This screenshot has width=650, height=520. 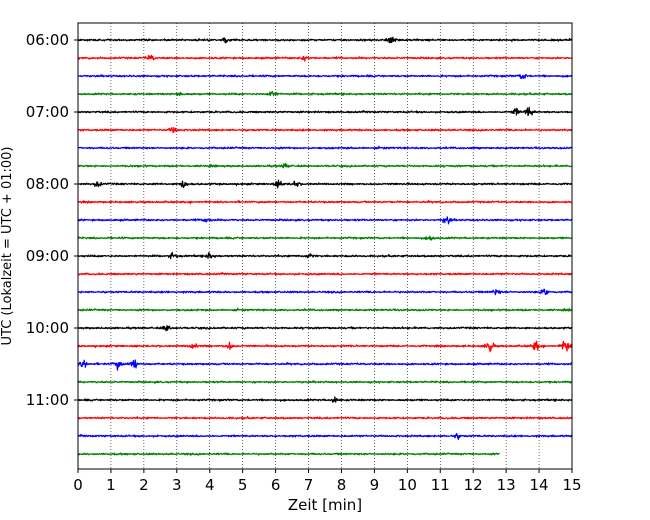 I want to click on x-tick-label: 1, so click(x=111, y=485).